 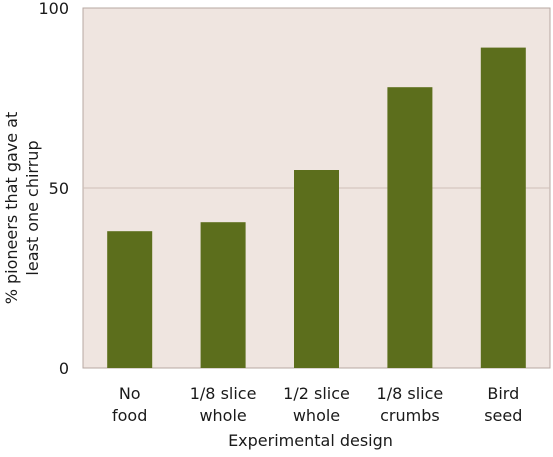 What do you see at coordinates (53, 9) in the screenshot?
I see `y-tick-label: 100` at bounding box center [53, 9].